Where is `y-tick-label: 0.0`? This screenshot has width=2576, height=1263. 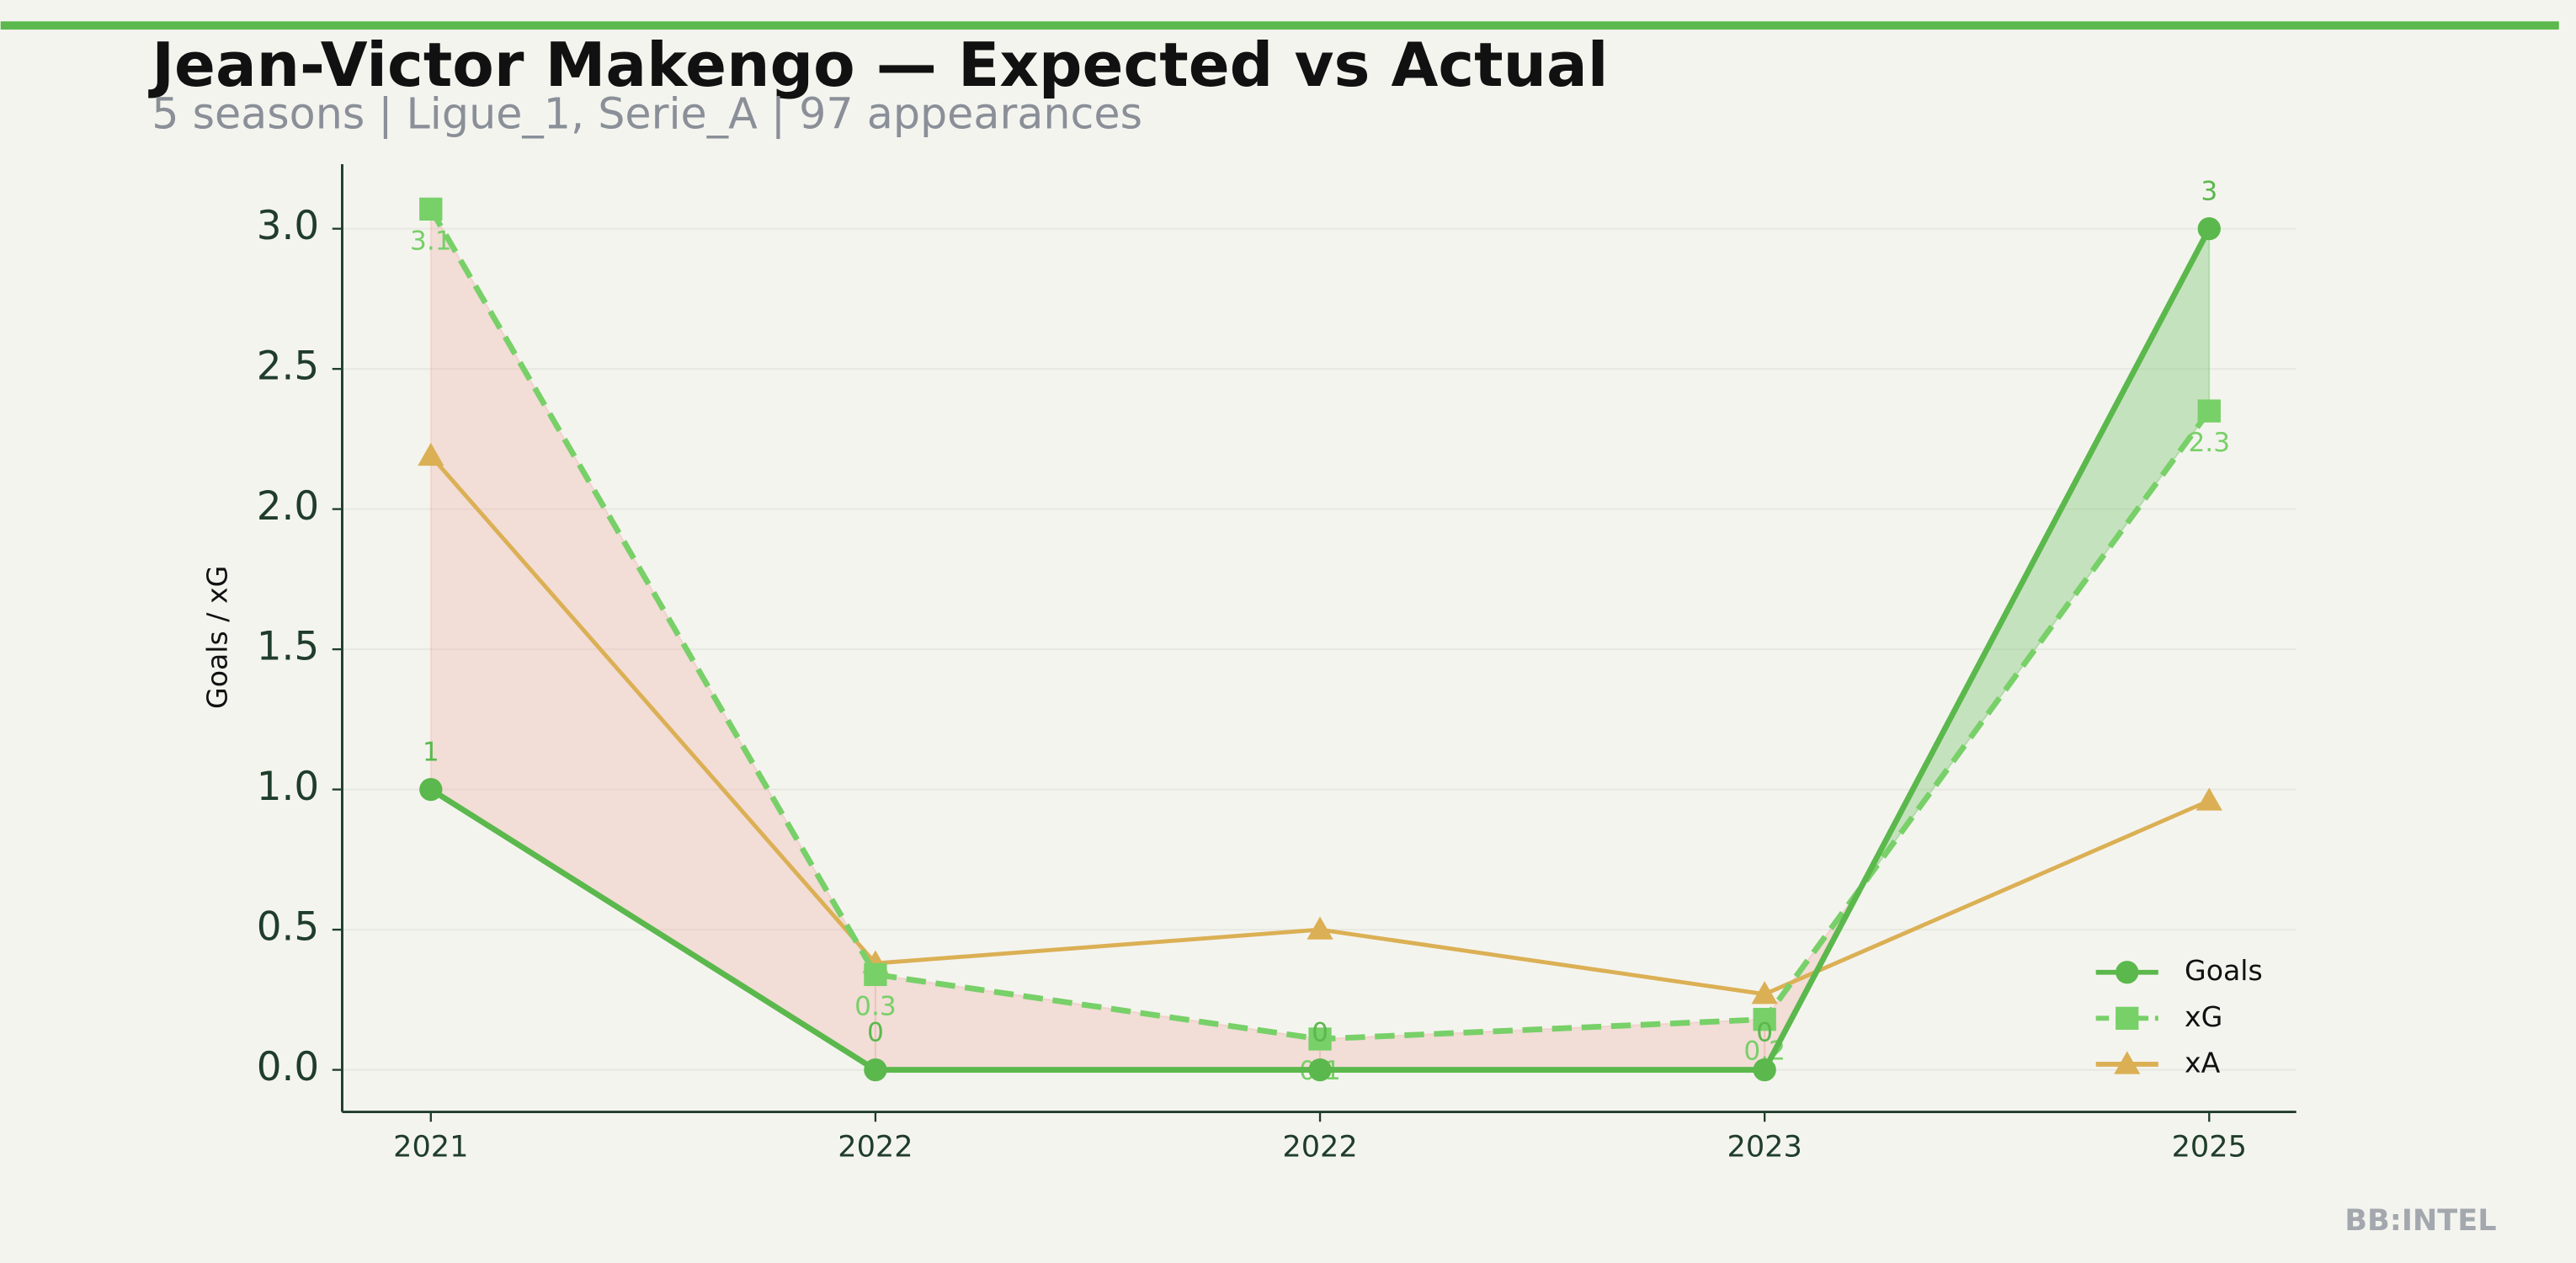 y-tick-label: 0.0 is located at coordinates (288, 1067).